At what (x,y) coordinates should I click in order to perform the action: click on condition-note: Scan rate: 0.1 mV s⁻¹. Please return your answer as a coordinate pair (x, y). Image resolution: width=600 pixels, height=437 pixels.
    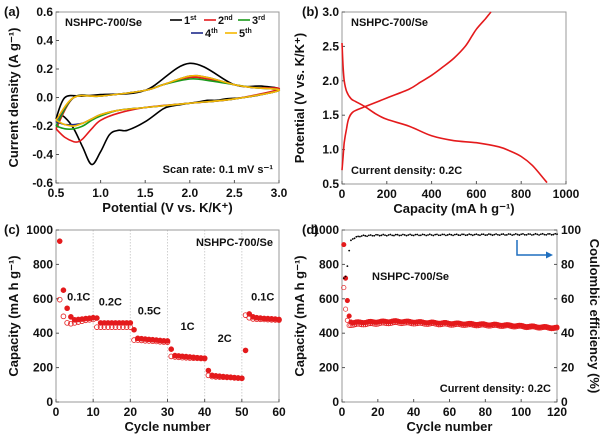
    Looking at the image, I should click on (218, 170).